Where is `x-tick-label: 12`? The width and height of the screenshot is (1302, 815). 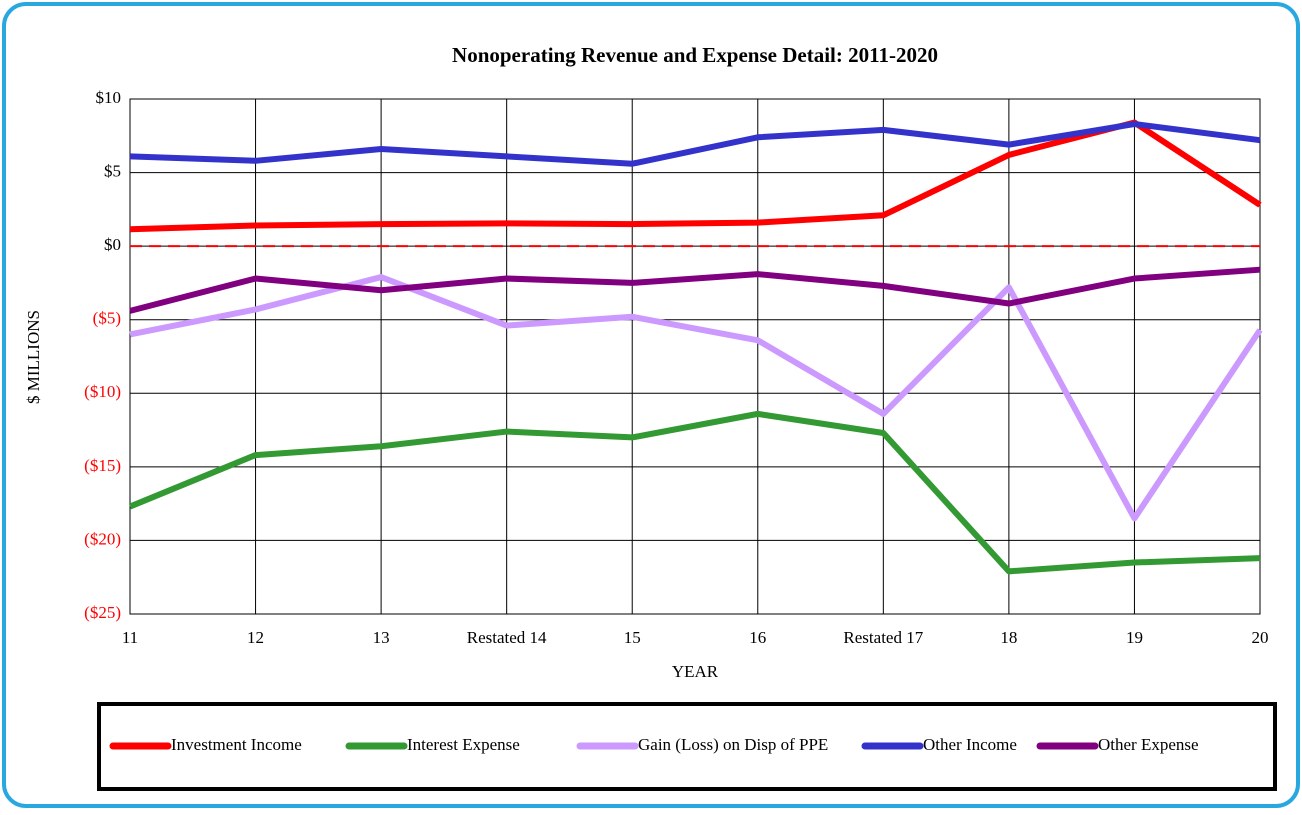 x-tick-label: 12 is located at coordinates (255, 637).